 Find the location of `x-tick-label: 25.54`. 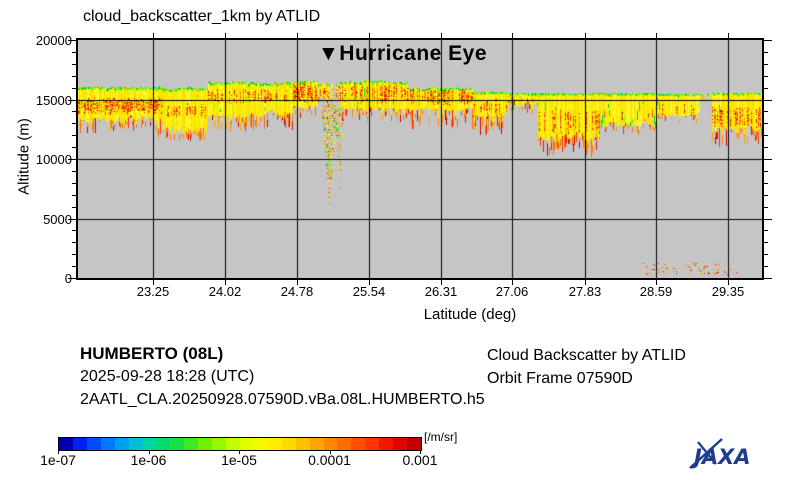

x-tick-label: 25.54 is located at coordinates (369, 291).